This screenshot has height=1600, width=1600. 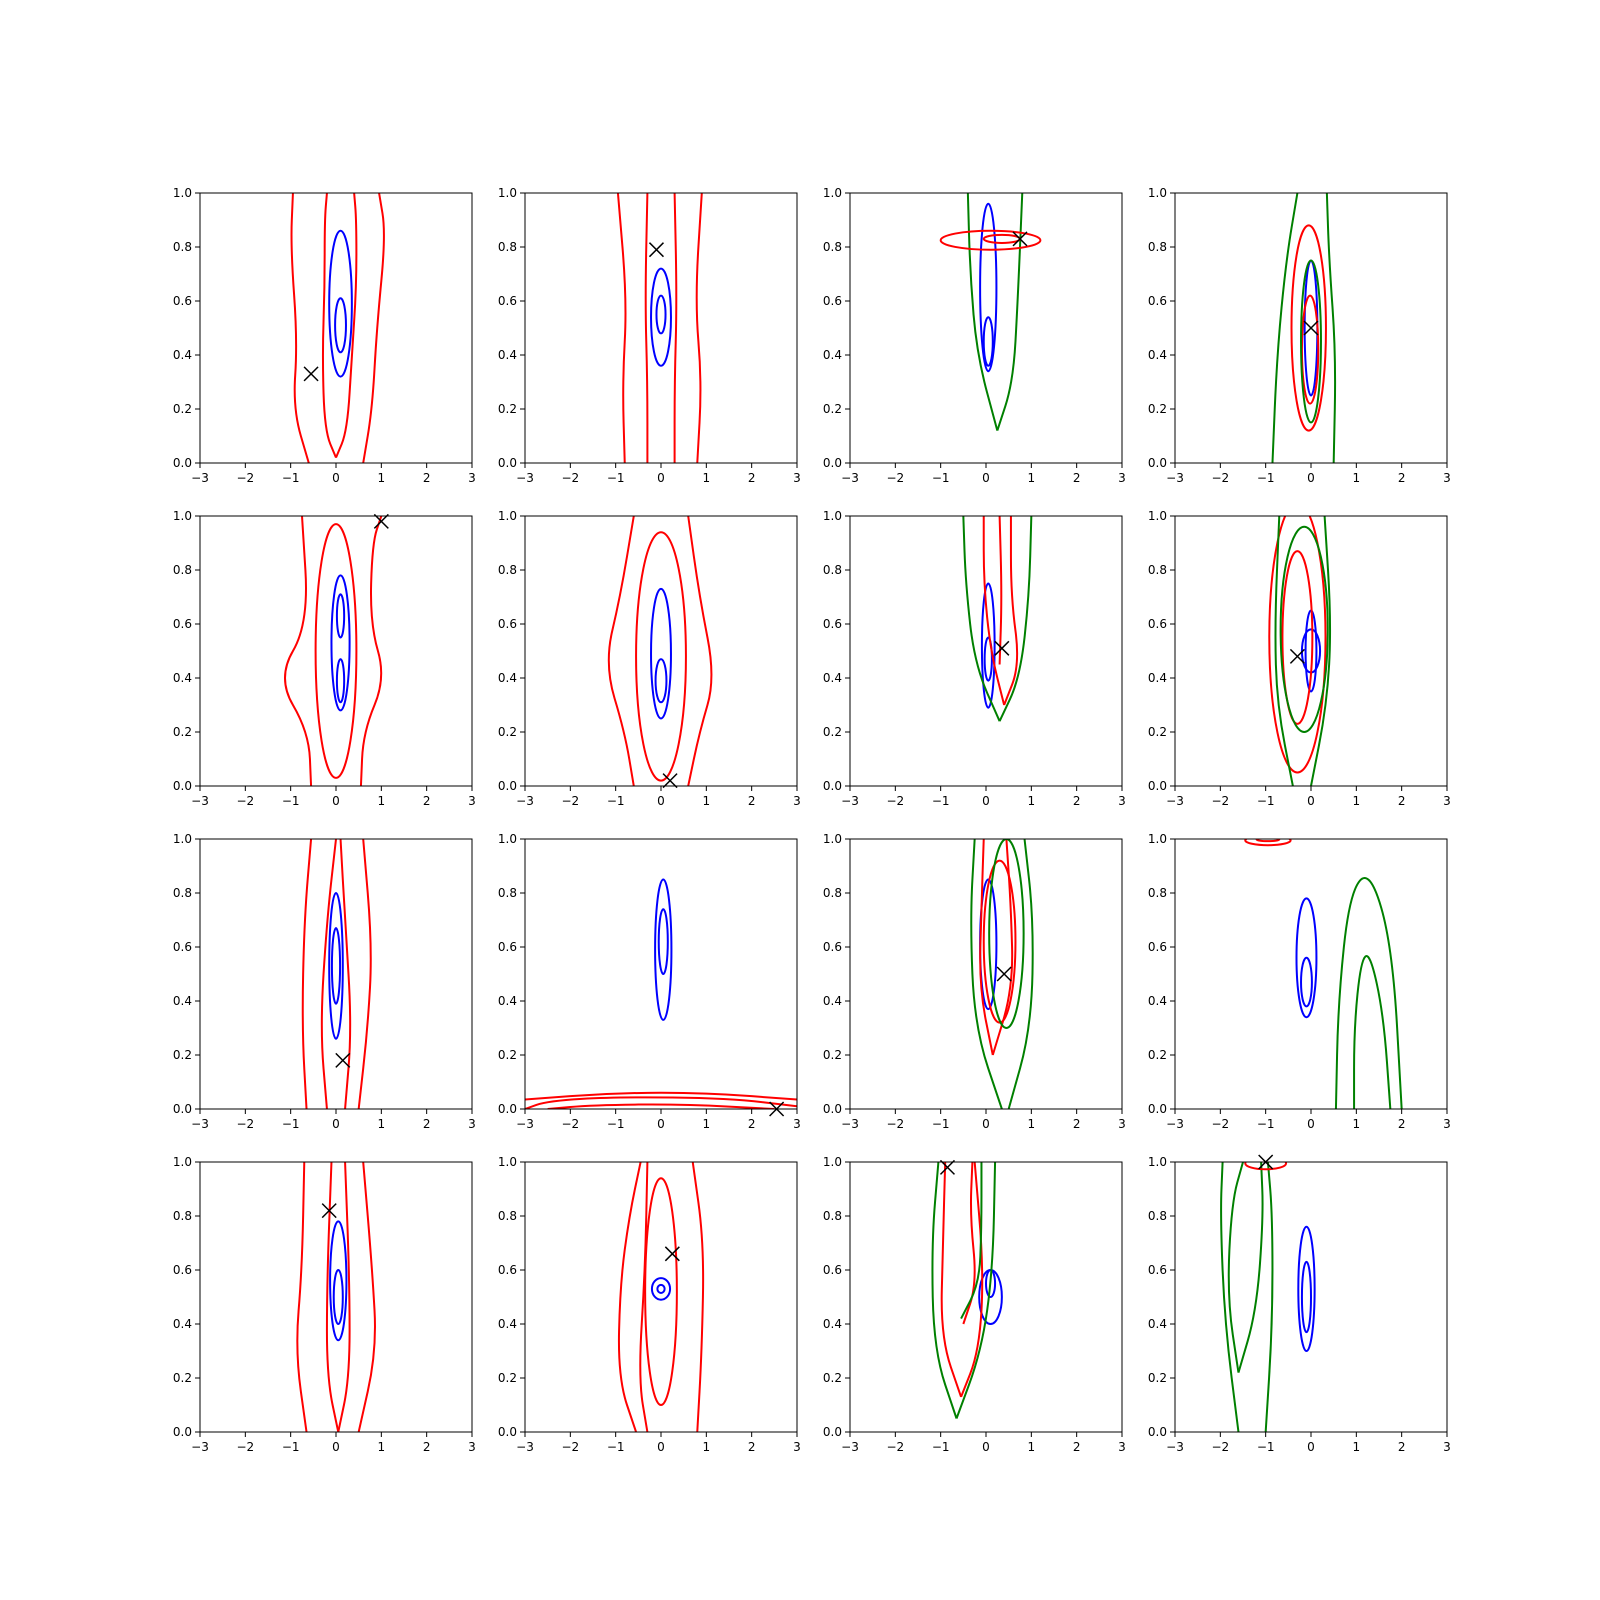 What do you see at coordinates (974, 1304) in the screenshot?
I see `subplot-4-3: −3 −2 −1 0 1 2 3 0.0 0.2 0.4 0.6 0.8 1.0` at bounding box center [974, 1304].